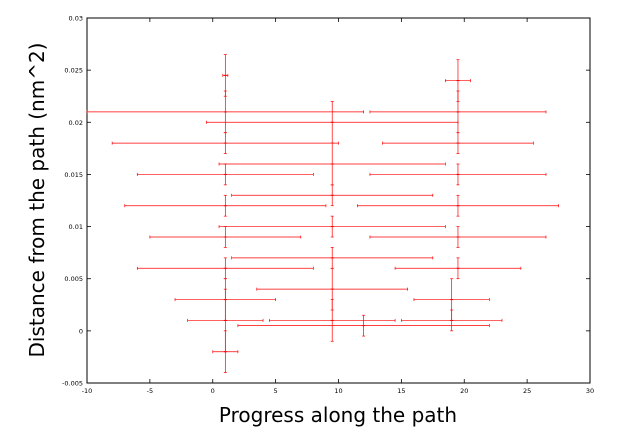 Image resolution: width=620 pixels, height=442 pixels. What do you see at coordinates (76, 19) in the screenshot?
I see `y-tick-label: 0.03` at bounding box center [76, 19].